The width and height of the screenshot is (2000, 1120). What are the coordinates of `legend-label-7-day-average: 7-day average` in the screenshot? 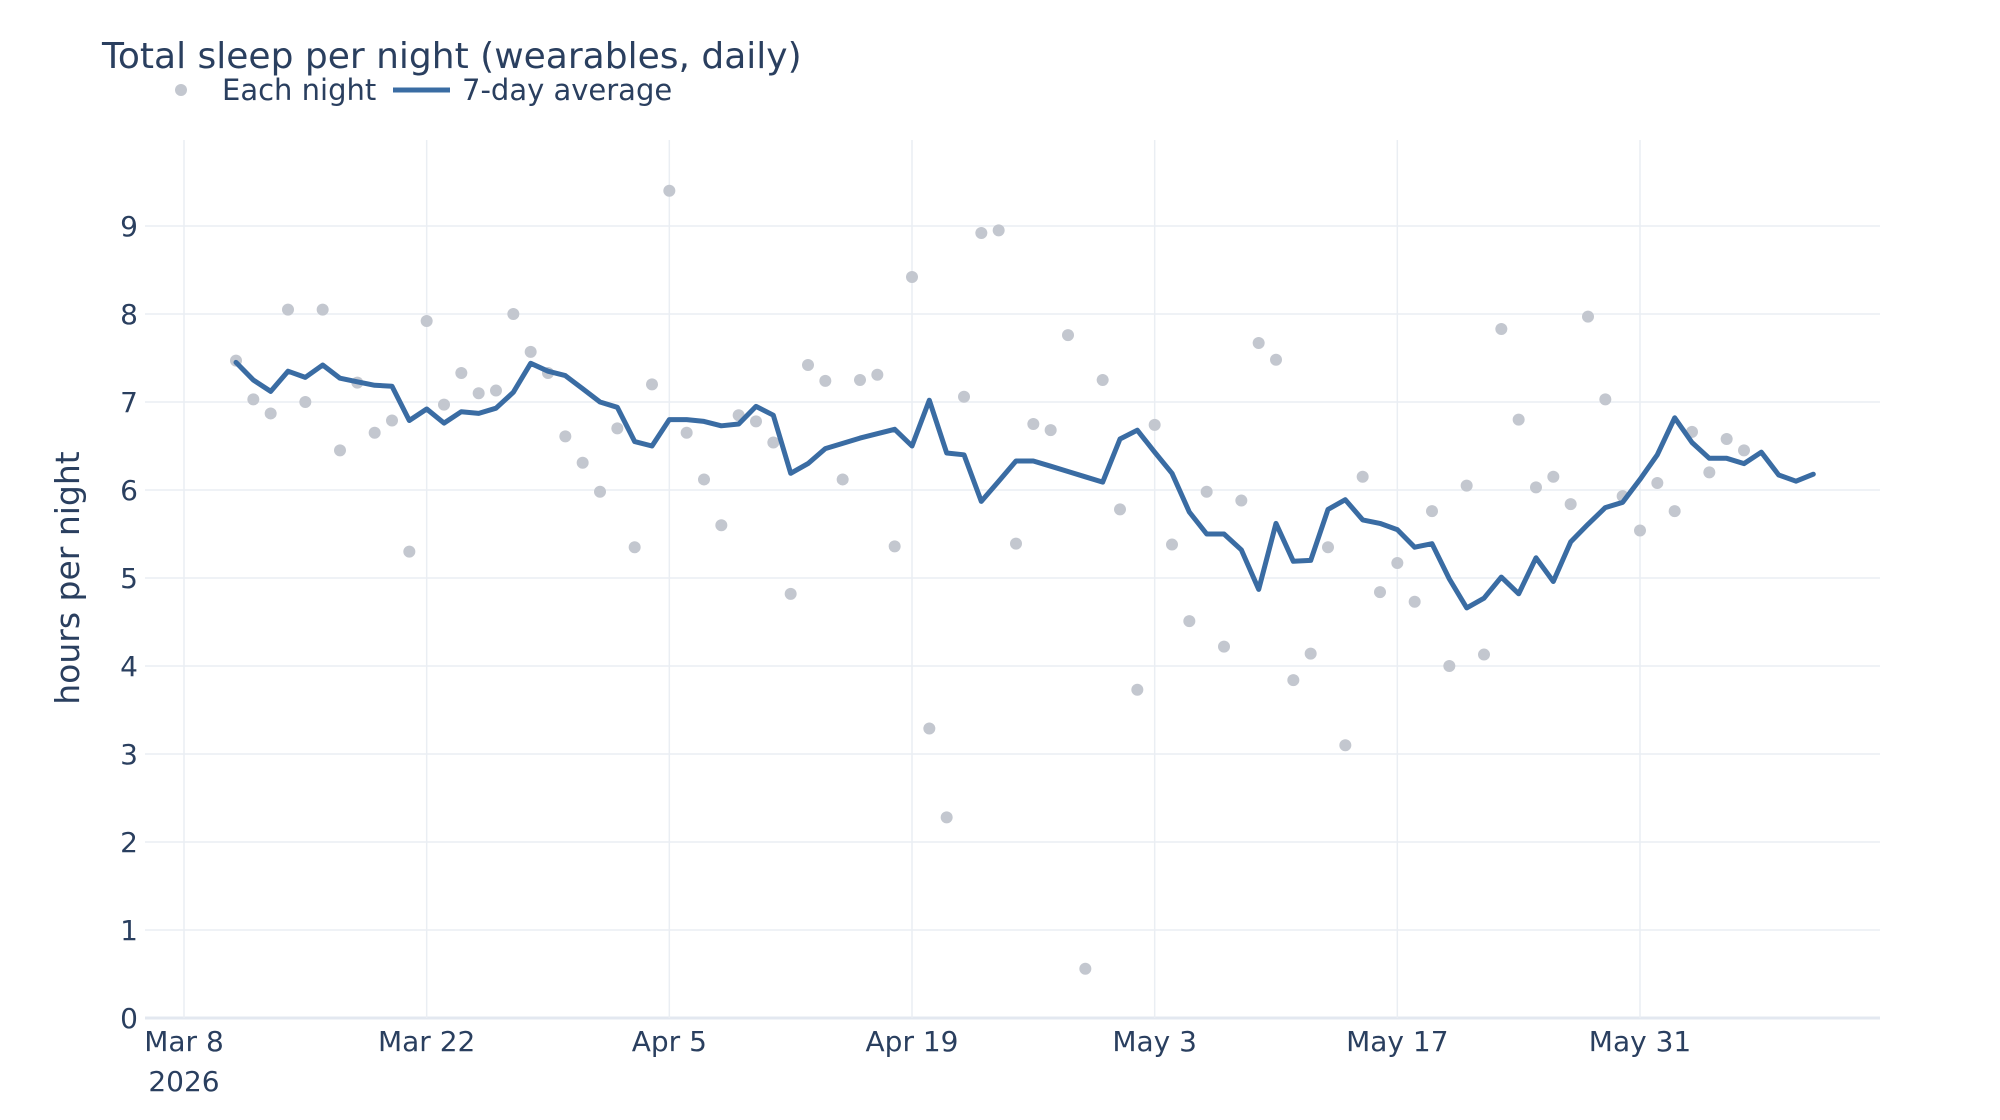 It's located at (567, 90).